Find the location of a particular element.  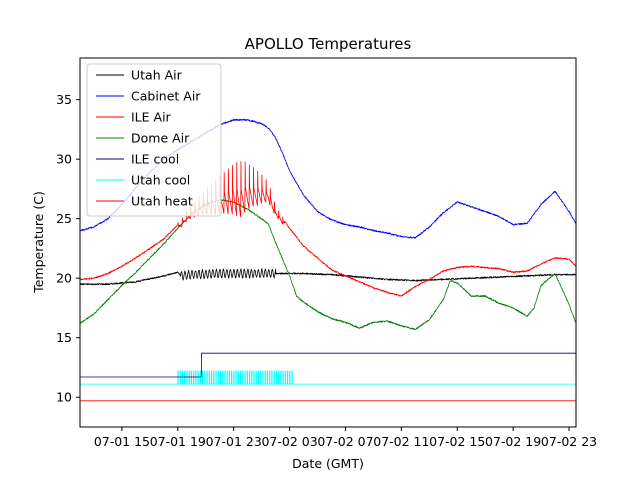

x-tick-label: 07-02 11 is located at coordinates (401, 441).